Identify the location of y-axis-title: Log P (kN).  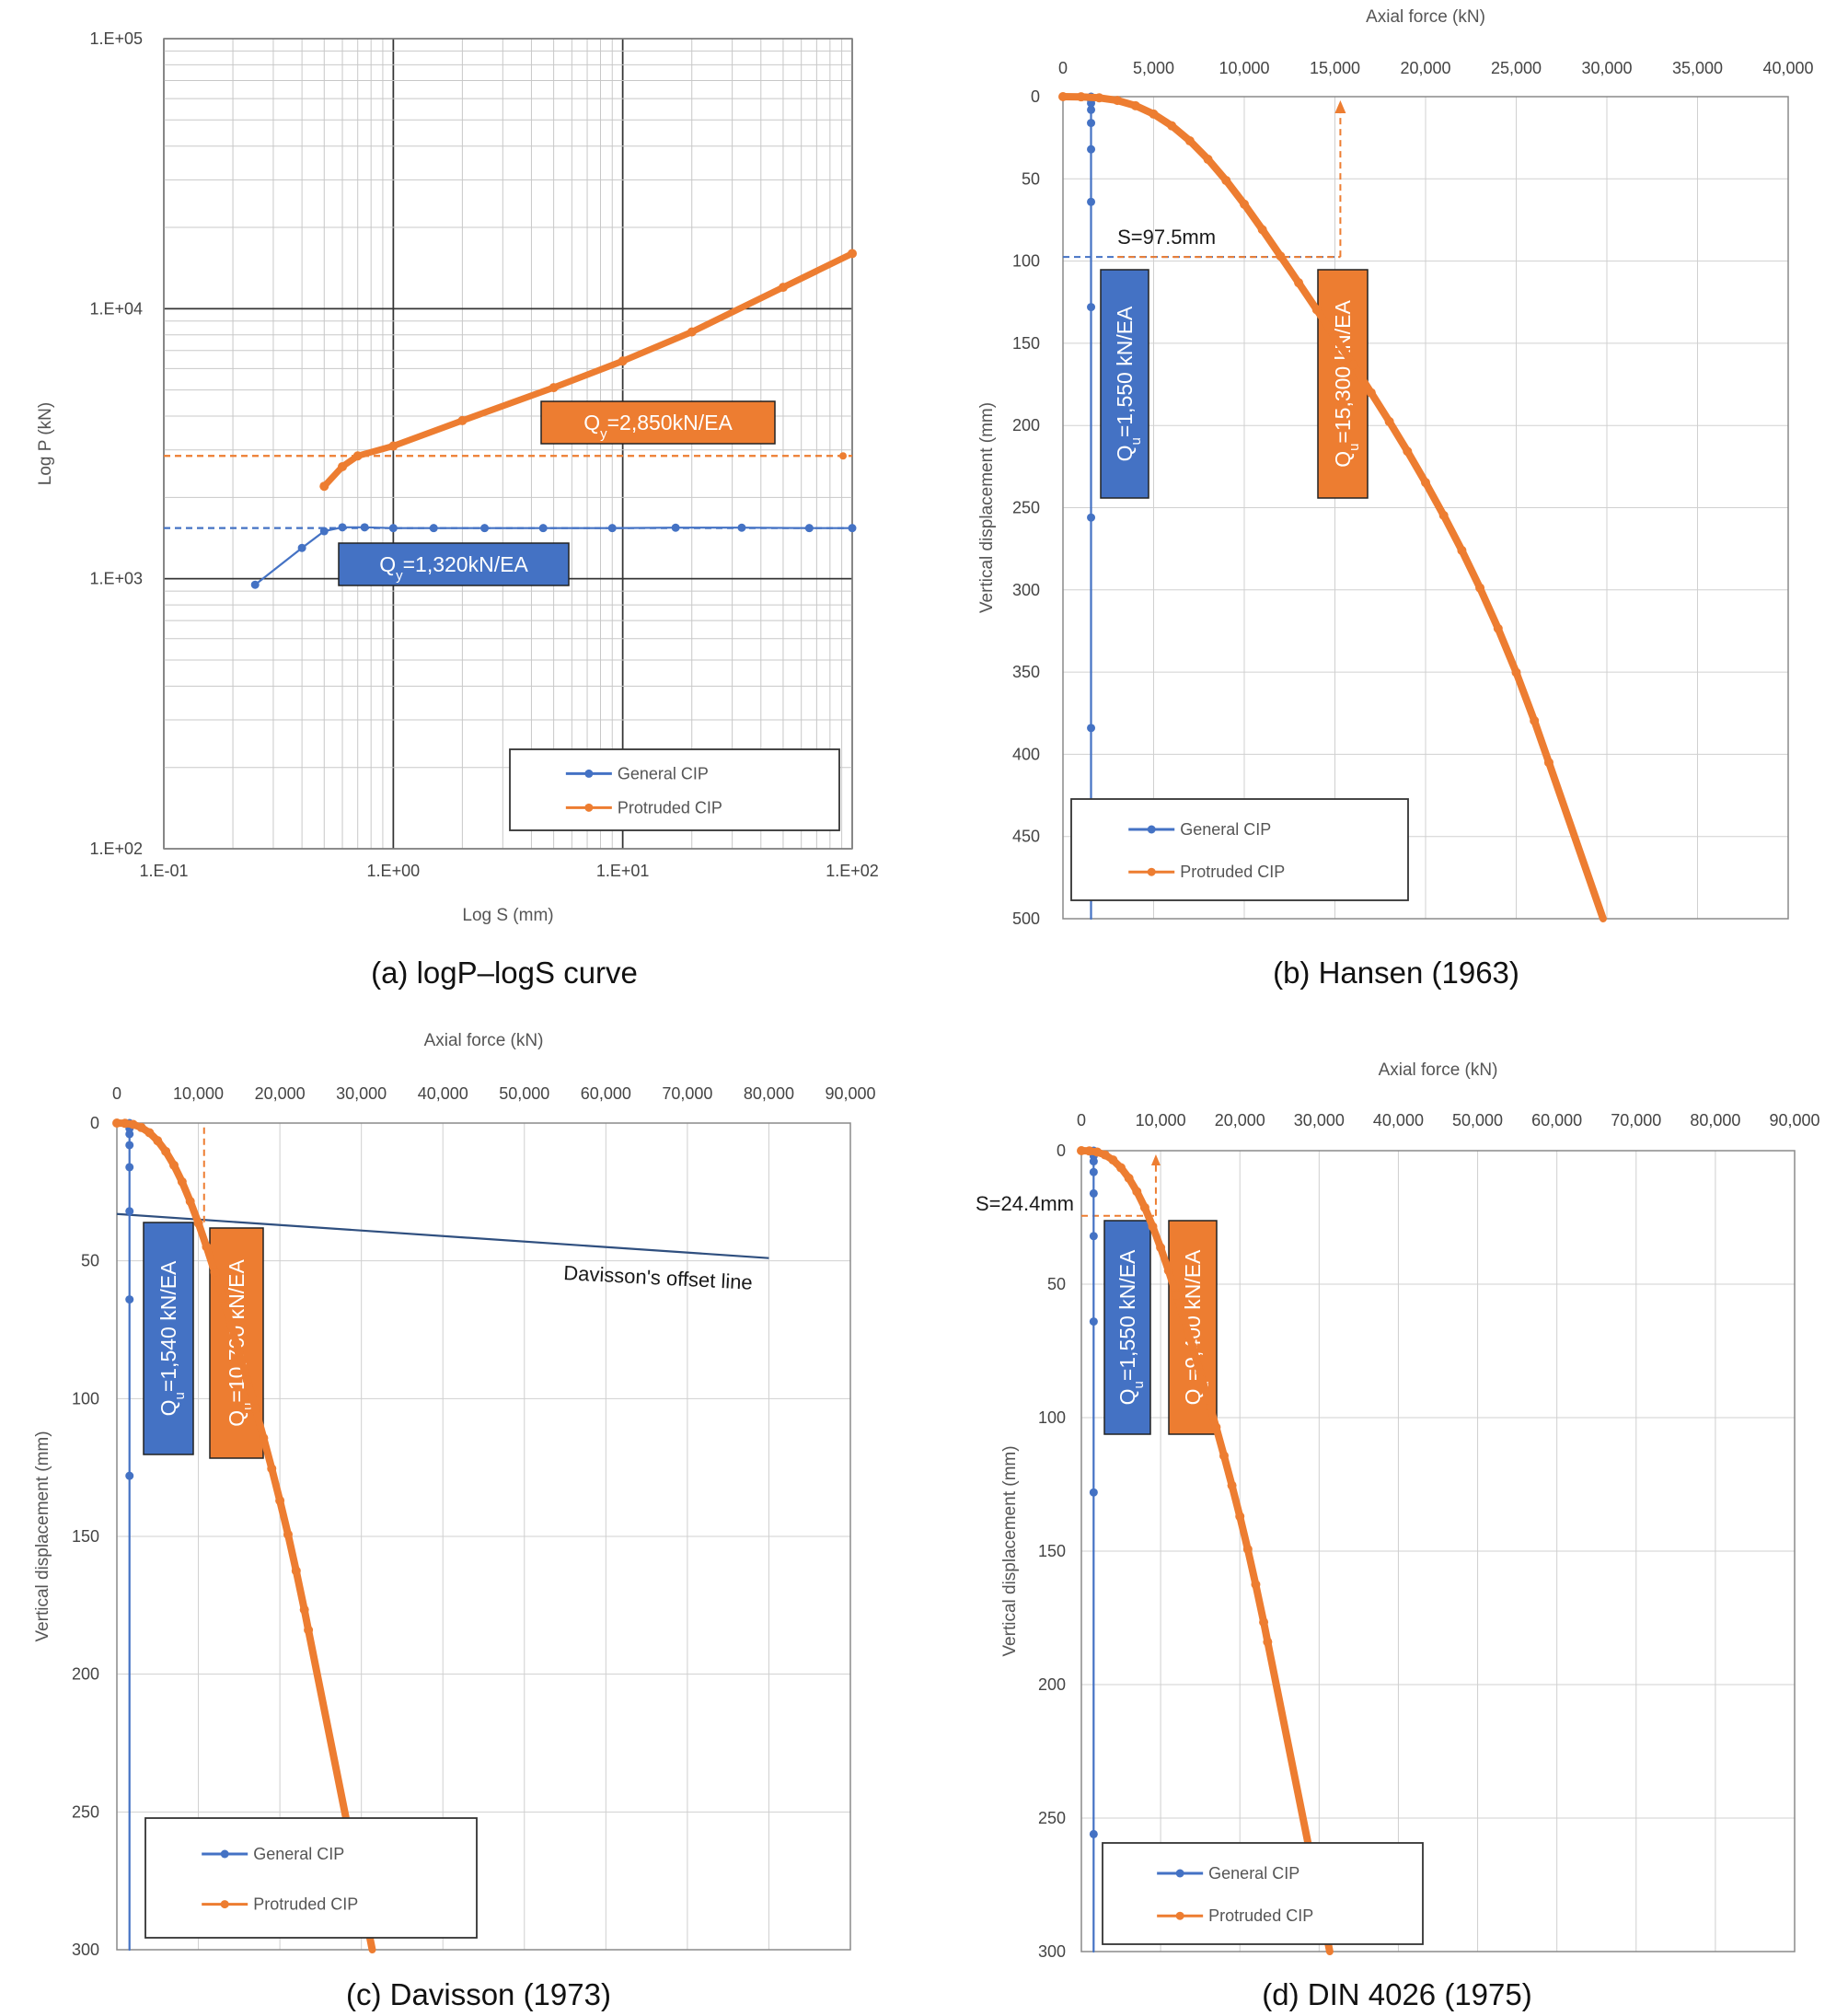
(45, 443).